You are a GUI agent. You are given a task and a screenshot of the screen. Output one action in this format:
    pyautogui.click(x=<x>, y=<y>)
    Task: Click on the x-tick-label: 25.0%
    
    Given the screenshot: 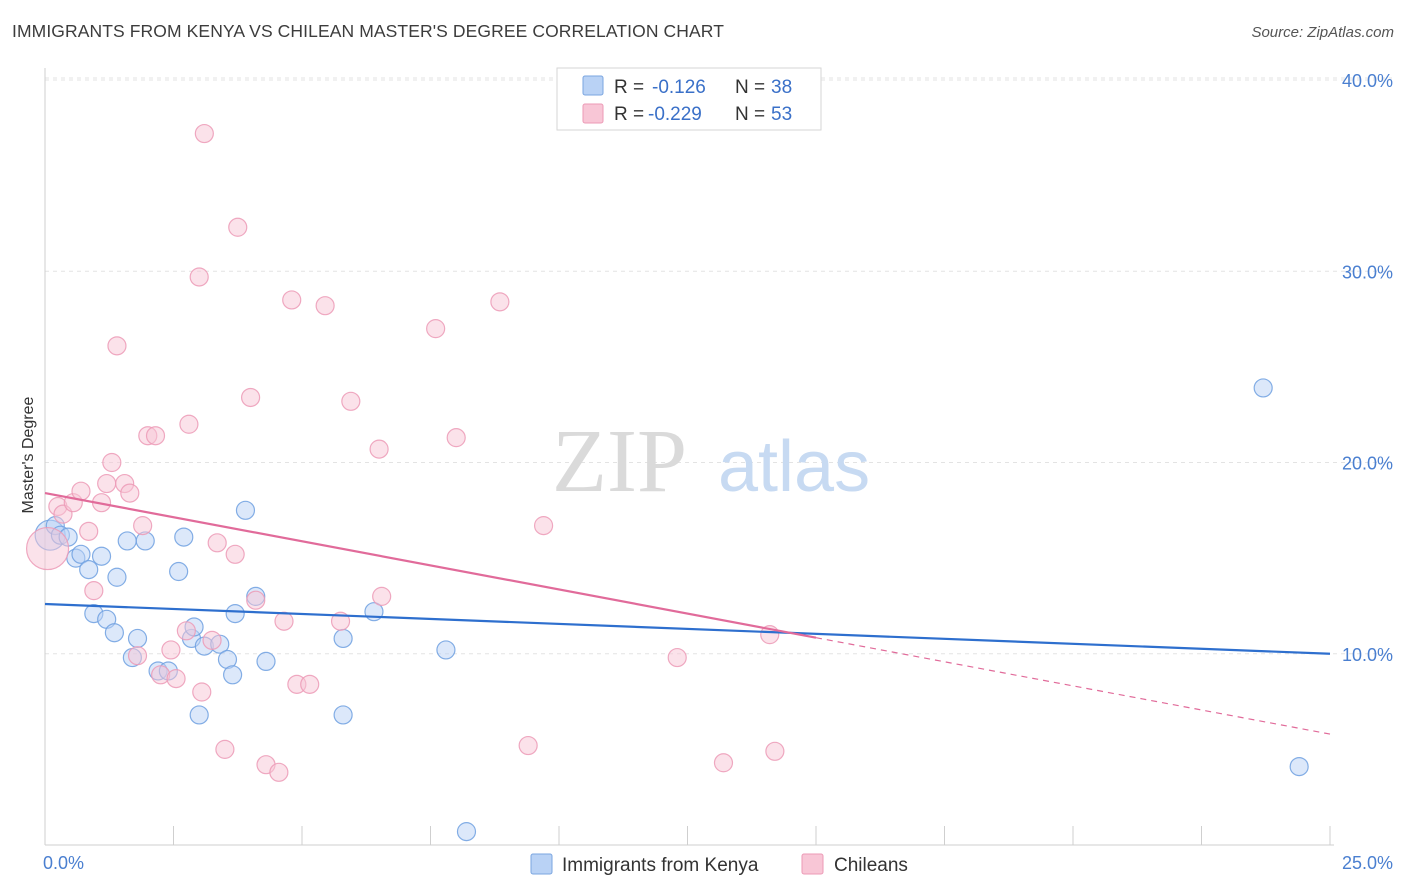 What is the action you would take?
    pyautogui.click(x=1367, y=863)
    